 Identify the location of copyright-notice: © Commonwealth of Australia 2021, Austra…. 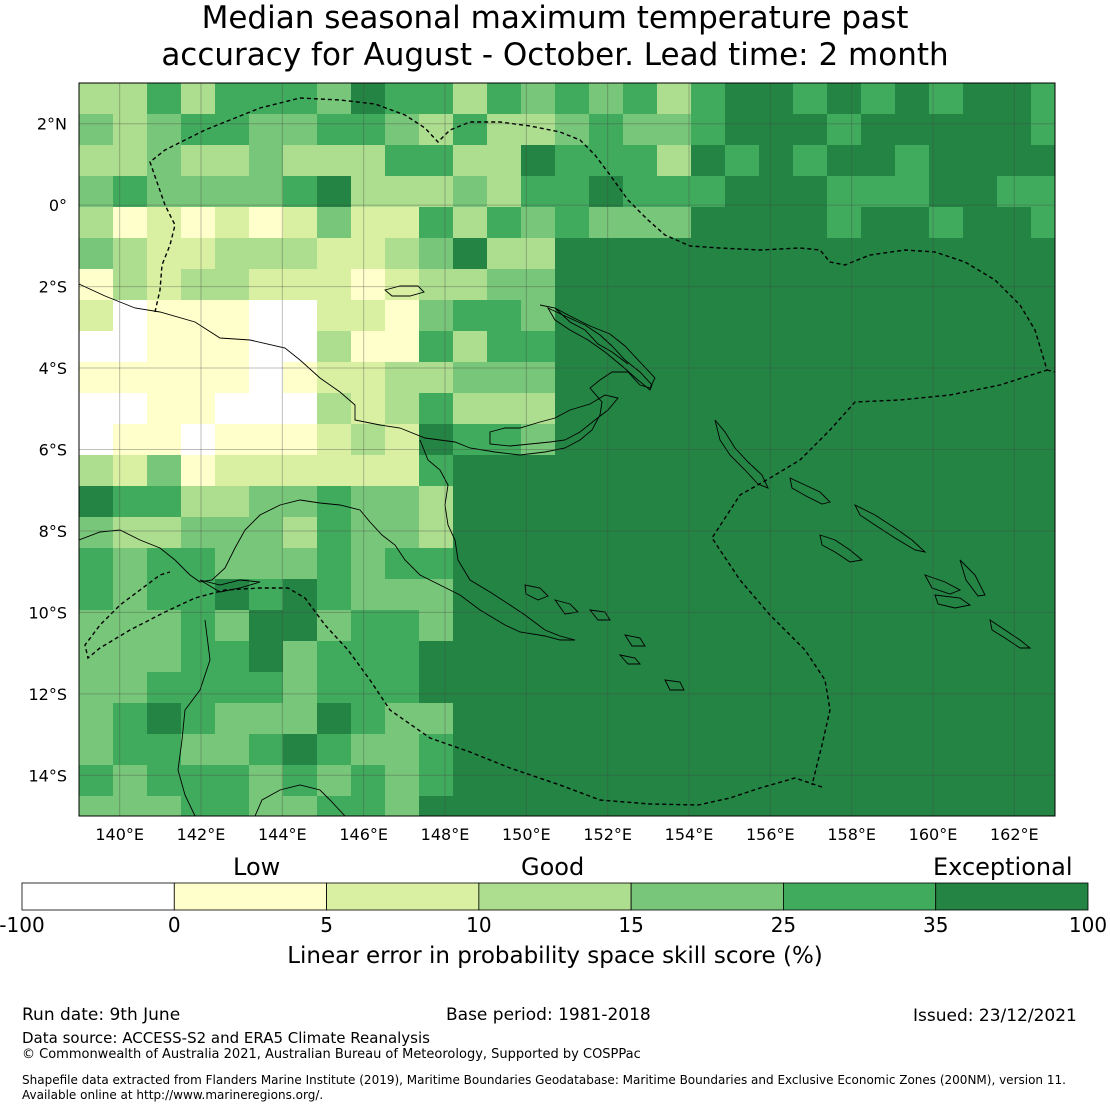
(331, 1054).